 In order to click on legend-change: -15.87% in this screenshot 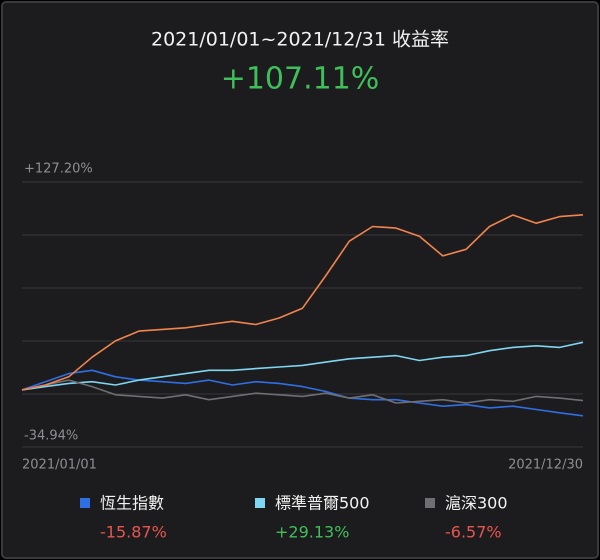, I will do `click(133, 532)`.